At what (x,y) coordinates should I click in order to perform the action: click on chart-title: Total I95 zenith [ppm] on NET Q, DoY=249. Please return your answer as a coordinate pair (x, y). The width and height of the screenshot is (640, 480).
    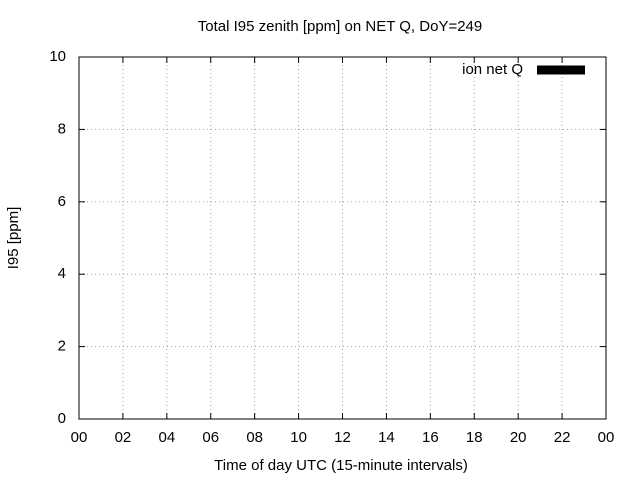
    Looking at the image, I should click on (340, 26).